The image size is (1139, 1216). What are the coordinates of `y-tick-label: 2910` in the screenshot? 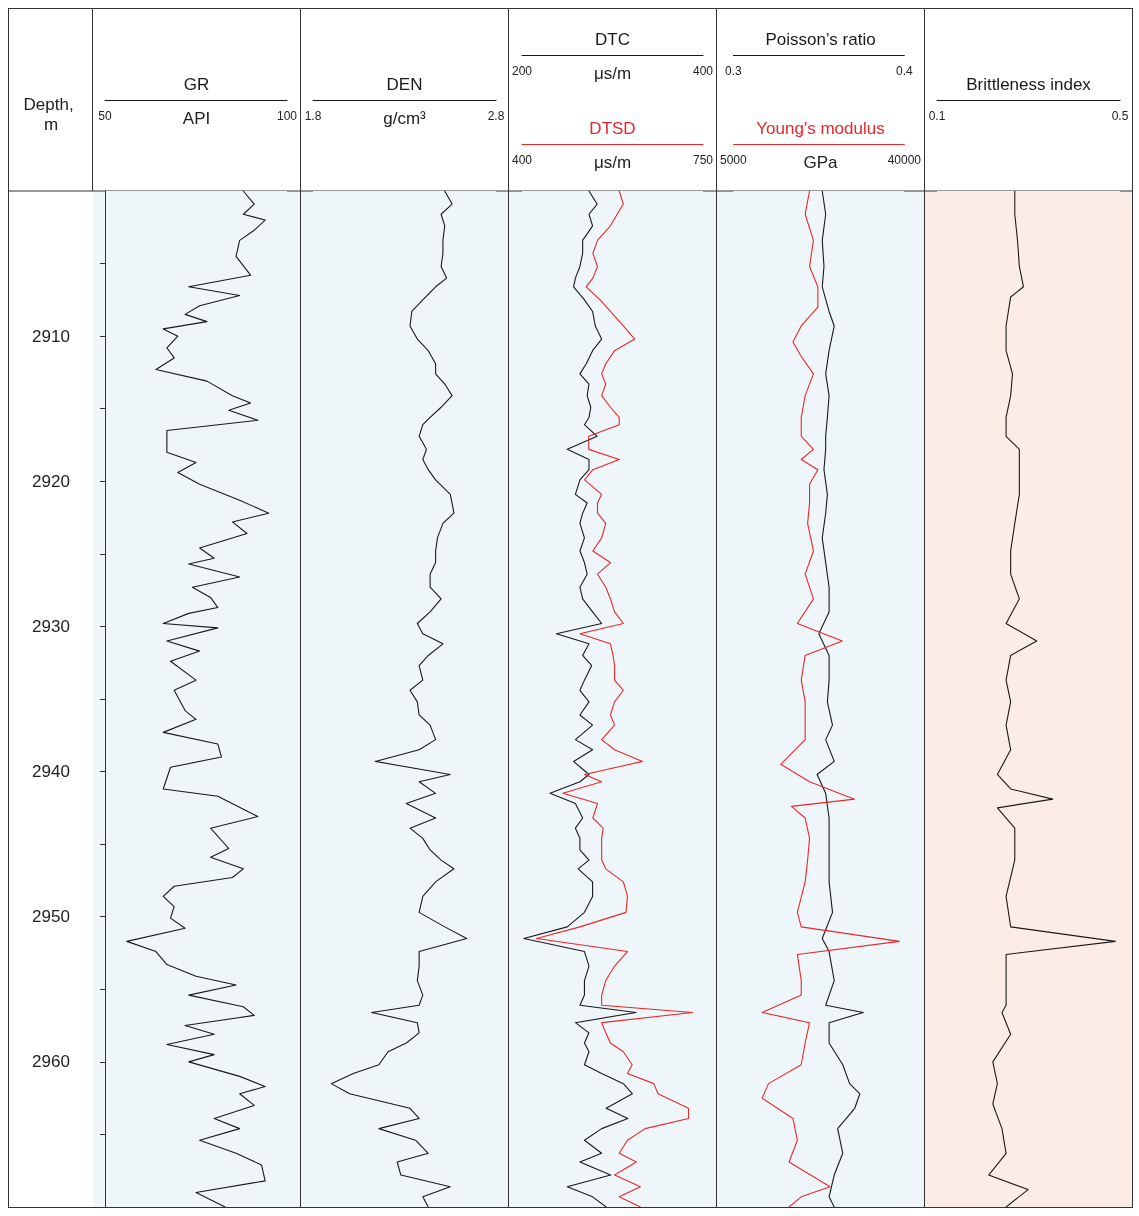 It's located at (51, 336).